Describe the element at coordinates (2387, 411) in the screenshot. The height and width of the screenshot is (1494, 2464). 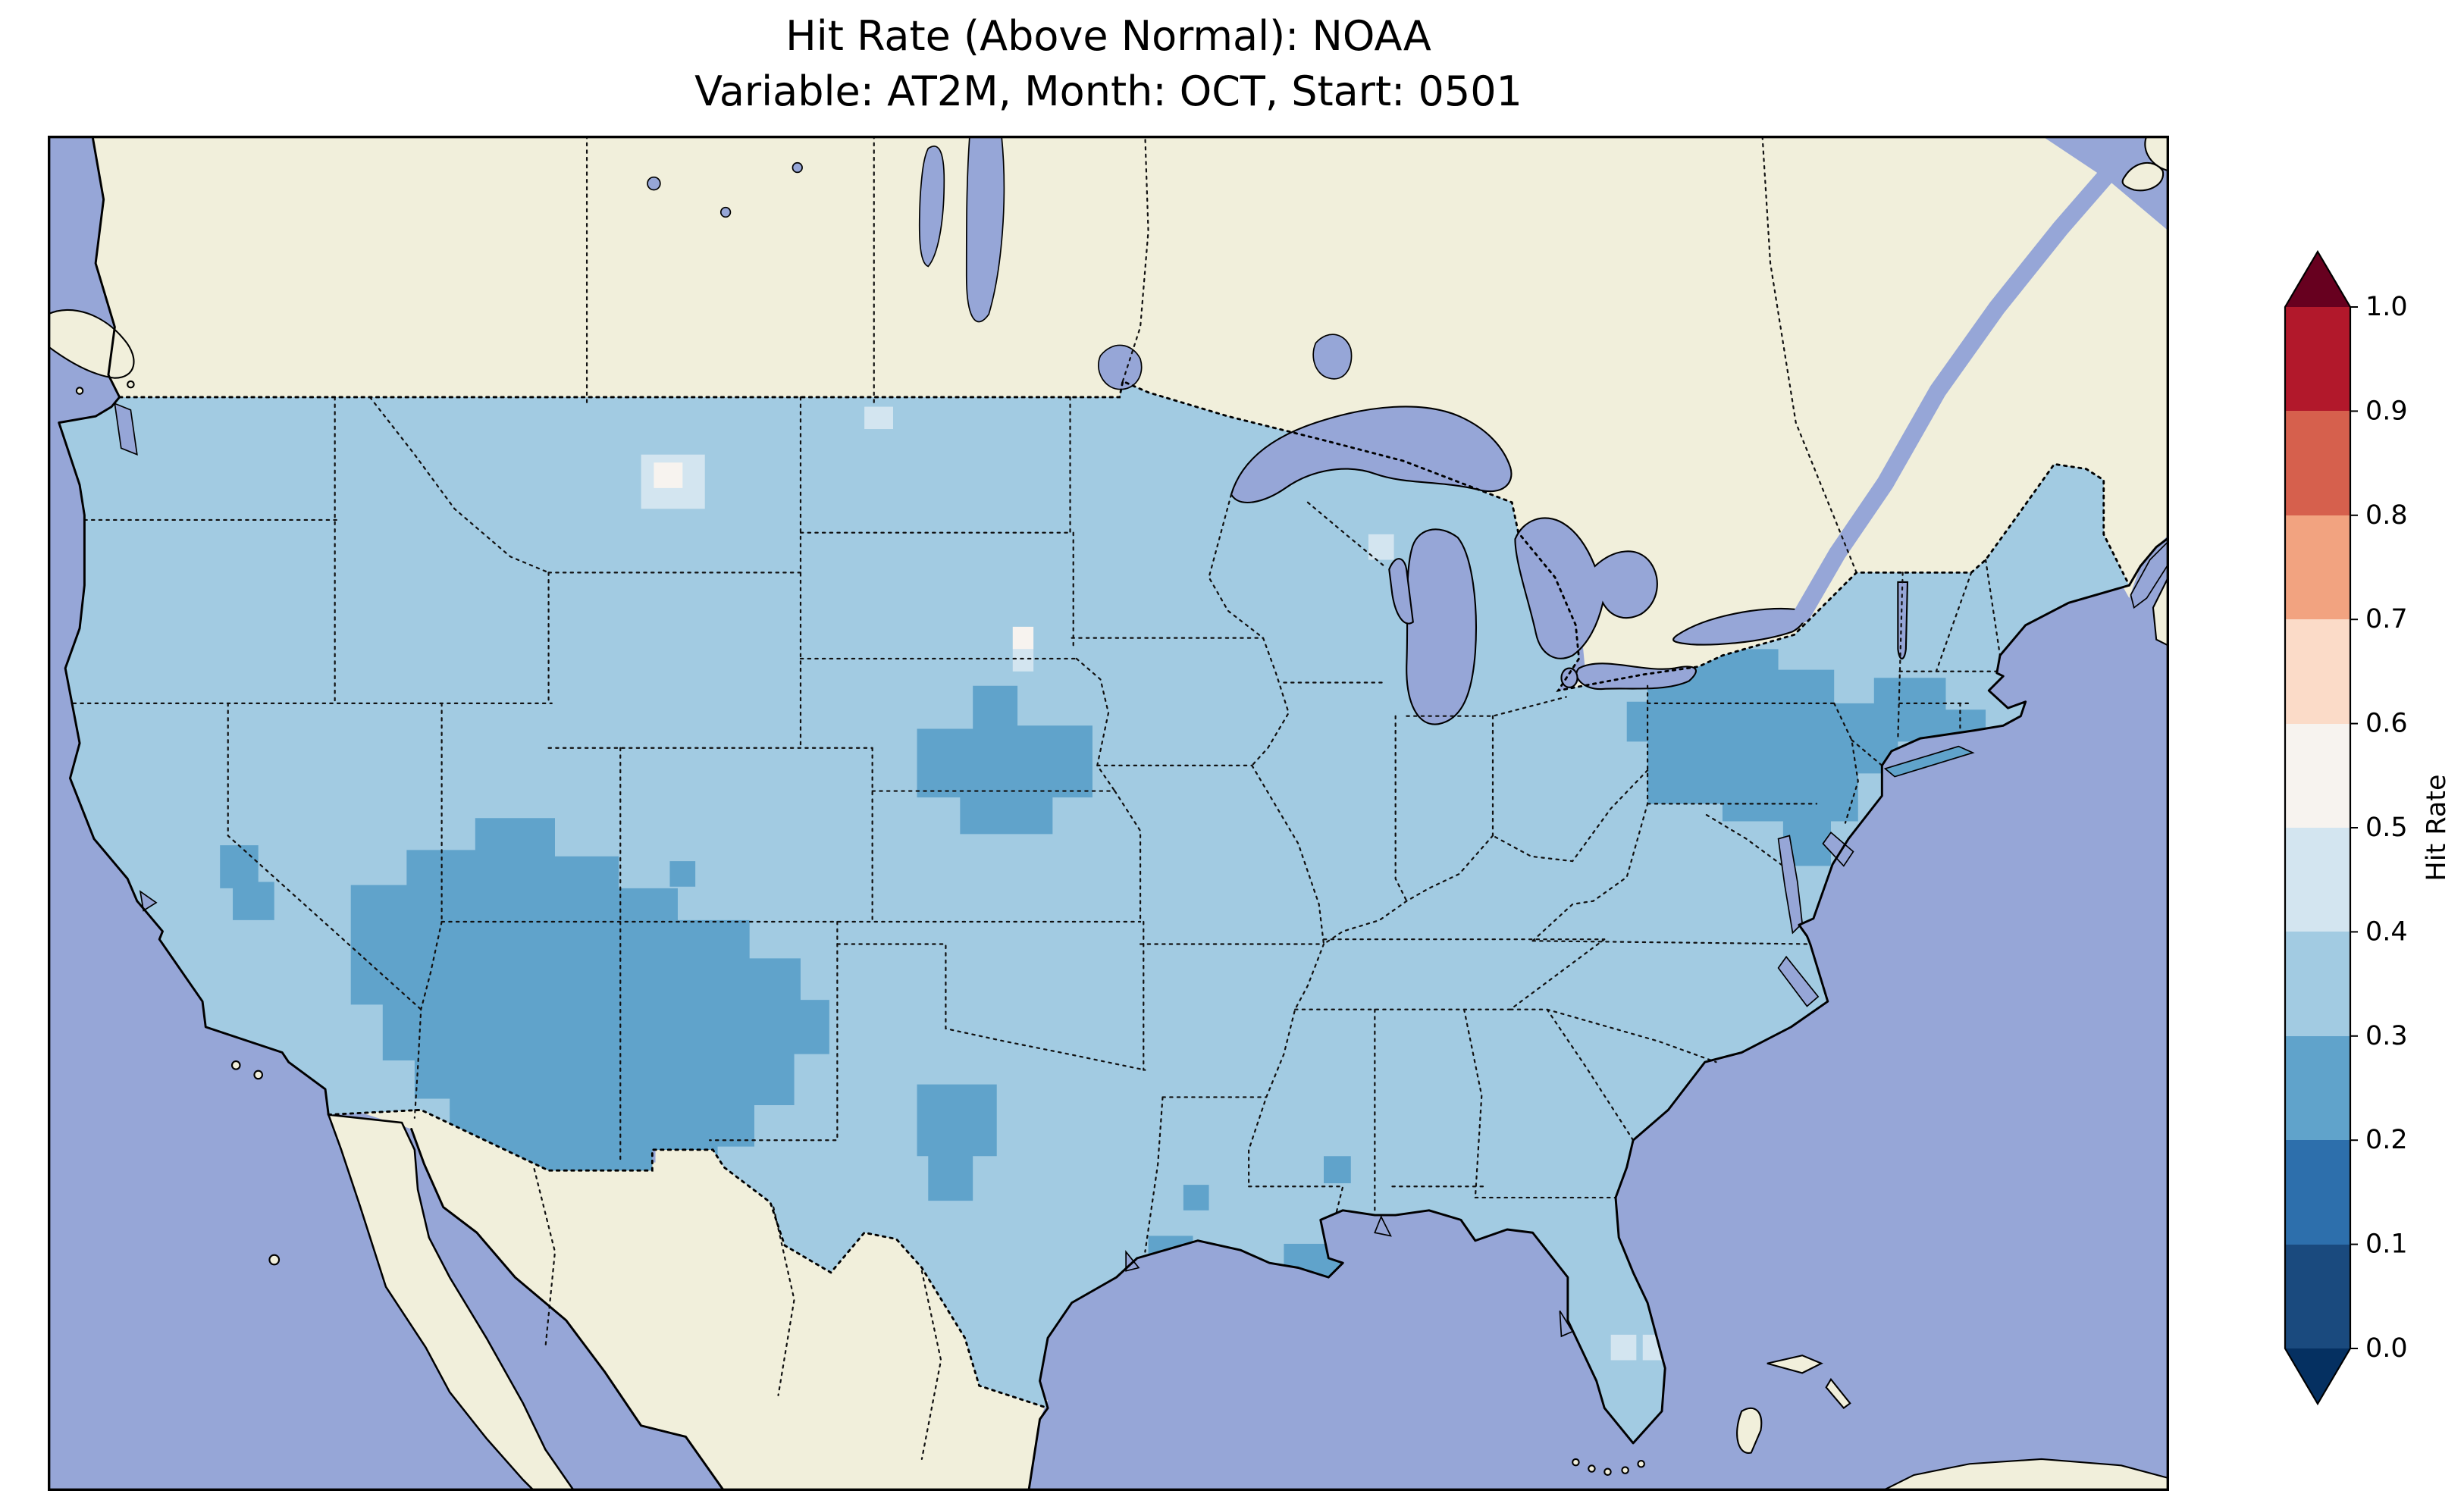
I see `tick-label: 0.9` at that location.